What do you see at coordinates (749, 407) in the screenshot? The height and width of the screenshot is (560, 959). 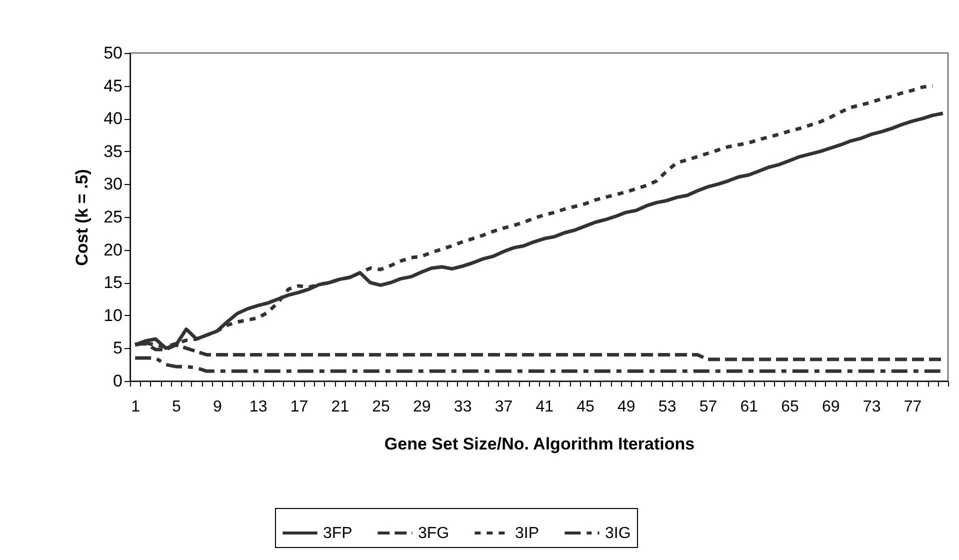 I see `x-tick-label: 61` at bounding box center [749, 407].